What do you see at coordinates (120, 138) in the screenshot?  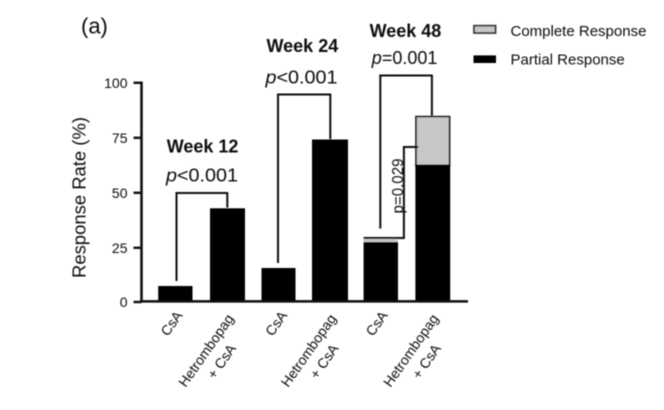 I see `svg-text: 75` at bounding box center [120, 138].